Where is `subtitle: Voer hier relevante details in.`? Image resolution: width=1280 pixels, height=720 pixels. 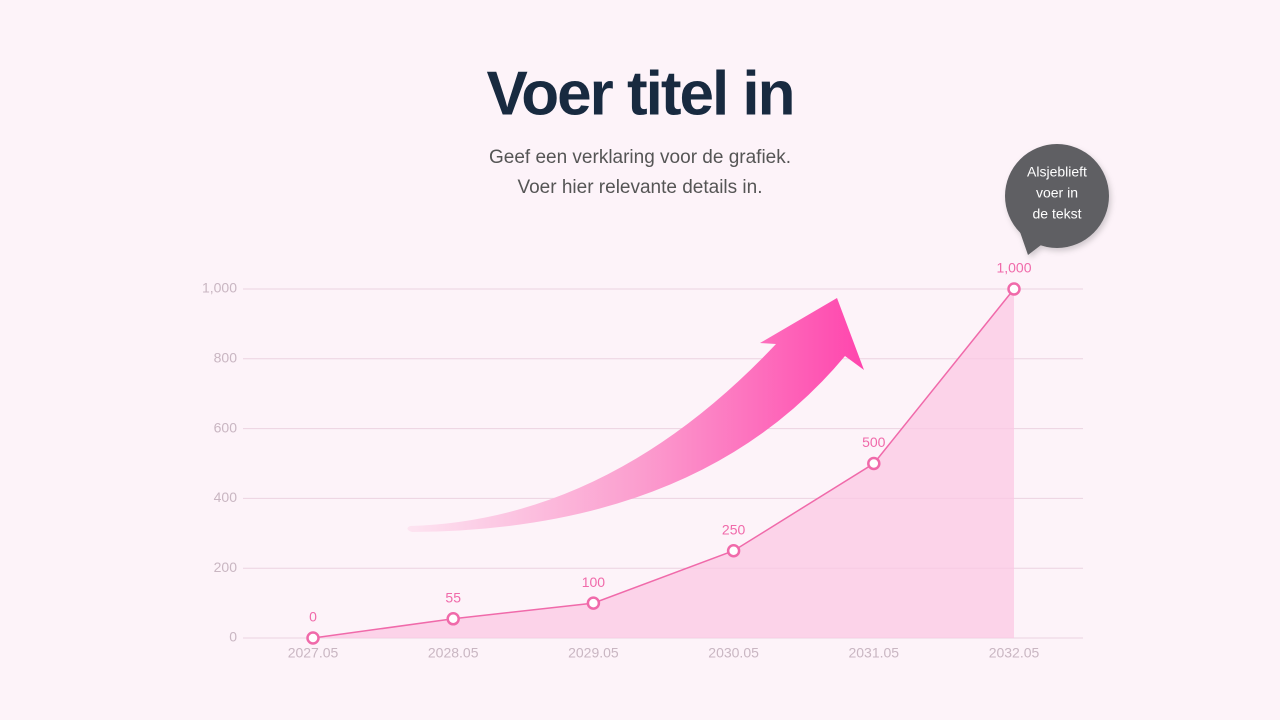 subtitle: Voer hier relevante details in. is located at coordinates (639, 187).